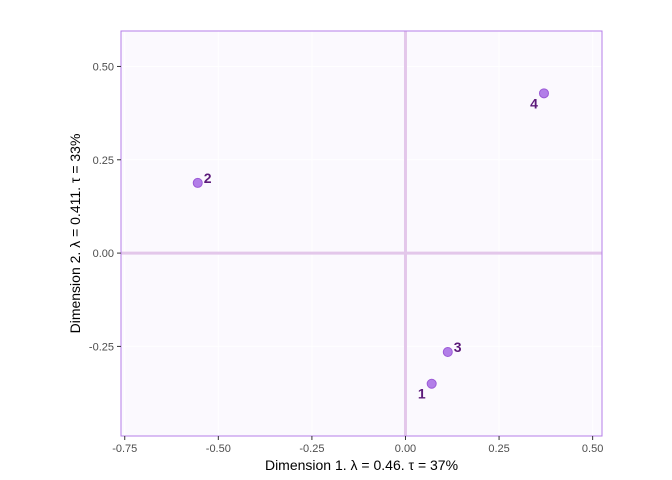 The image size is (672, 480). What do you see at coordinates (103, 67) in the screenshot?
I see `y-tick-label-3: 0.50` at bounding box center [103, 67].